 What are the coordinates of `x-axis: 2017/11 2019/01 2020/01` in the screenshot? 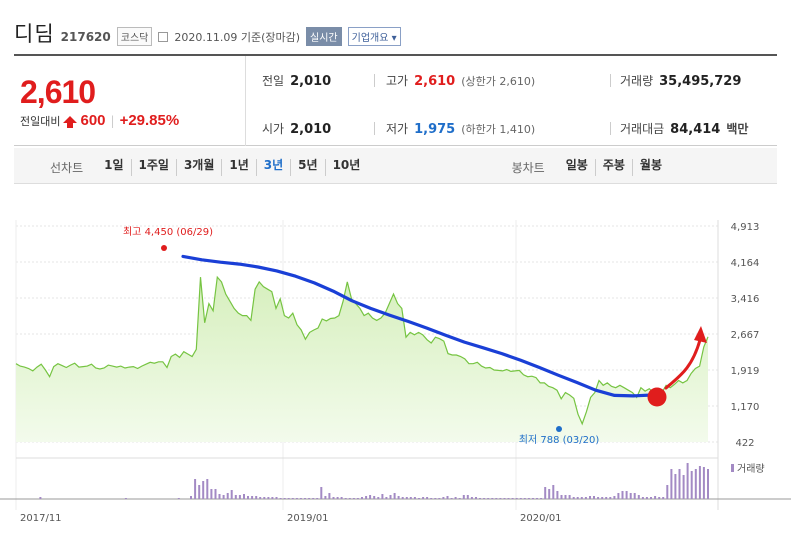 It's located at (291, 518).